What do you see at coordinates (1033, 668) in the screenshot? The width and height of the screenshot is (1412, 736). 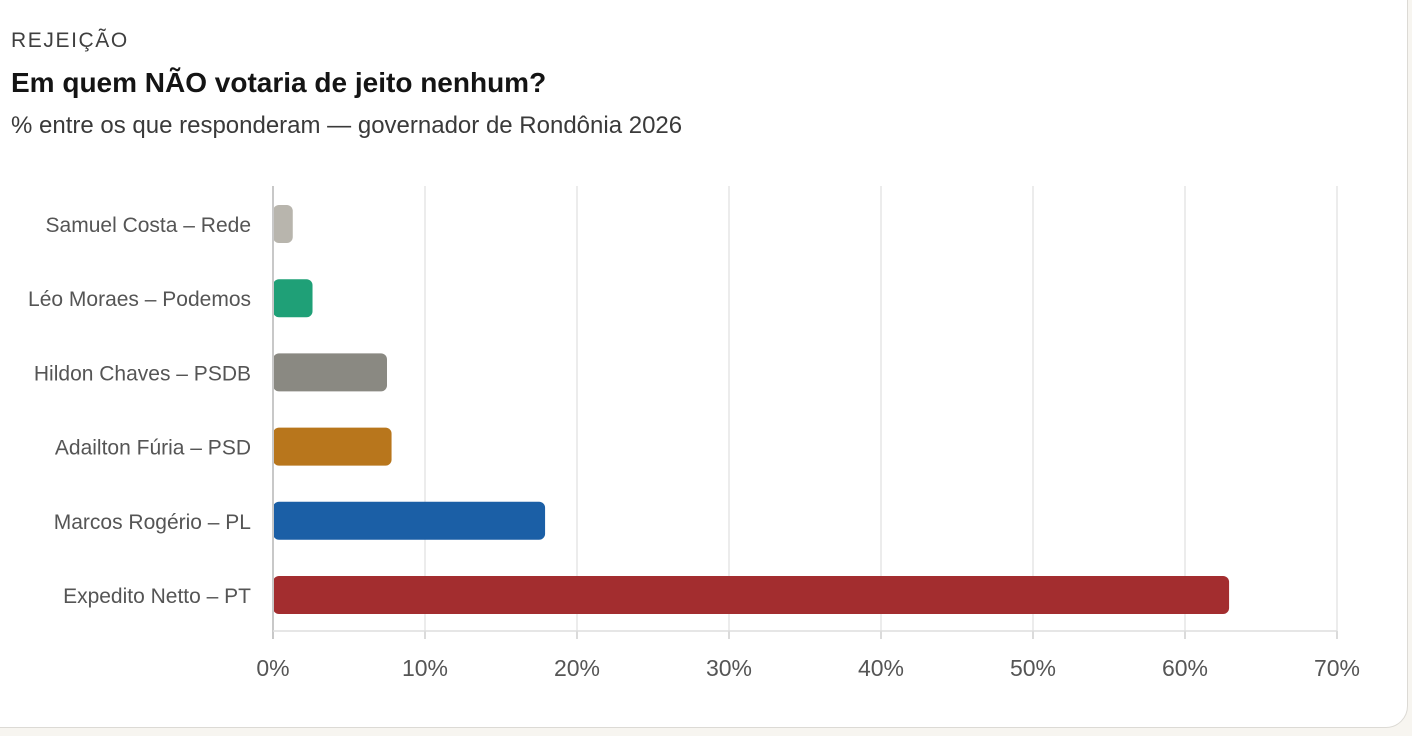 I see `x-tick-label: 50%` at bounding box center [1033, 668].